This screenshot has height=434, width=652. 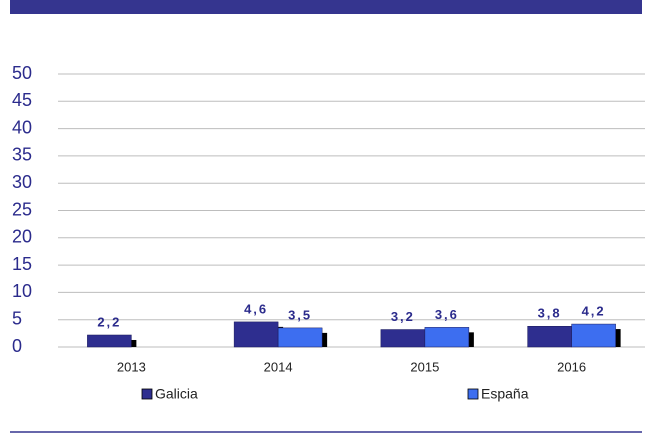 What do you see at coordinates (22, 237) in the screenshot?
I see `y-tick-label: 20` at bounding box center [22, 237].